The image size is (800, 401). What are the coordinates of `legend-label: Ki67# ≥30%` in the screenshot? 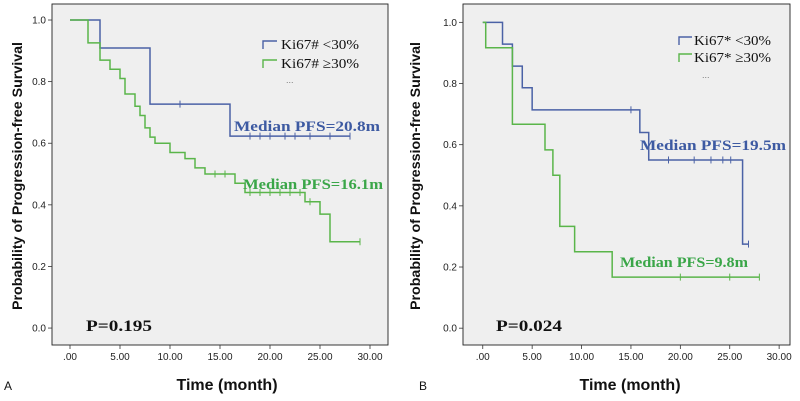 It's located at (320, 64).